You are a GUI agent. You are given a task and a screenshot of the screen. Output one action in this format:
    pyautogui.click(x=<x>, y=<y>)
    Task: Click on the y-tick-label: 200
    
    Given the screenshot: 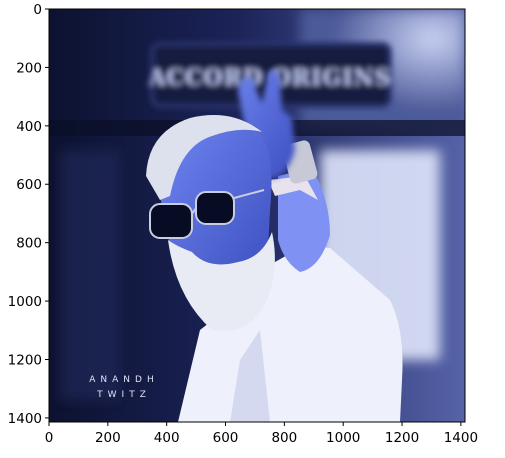 What is the action you would take?
    pyautogui.click(x=29, y=68)
    